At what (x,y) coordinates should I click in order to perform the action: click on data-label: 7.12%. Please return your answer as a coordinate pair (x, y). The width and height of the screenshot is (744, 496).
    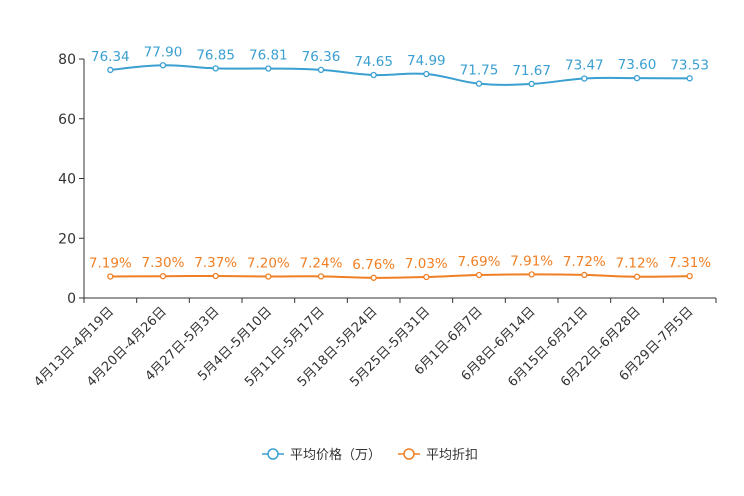
    Looking at the image, I should click on (637, 264).